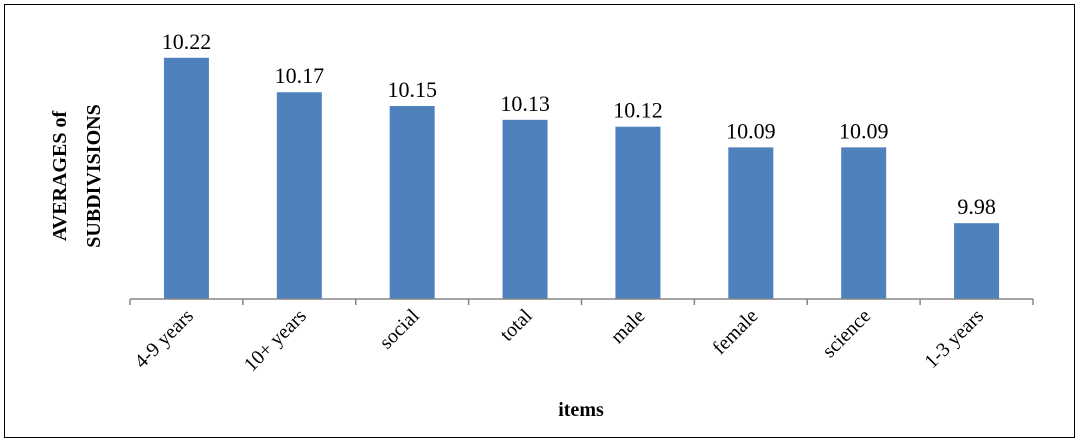  Describe the element at coordinates (751, 223) in the screenshot. I see `bar-female` at that location.